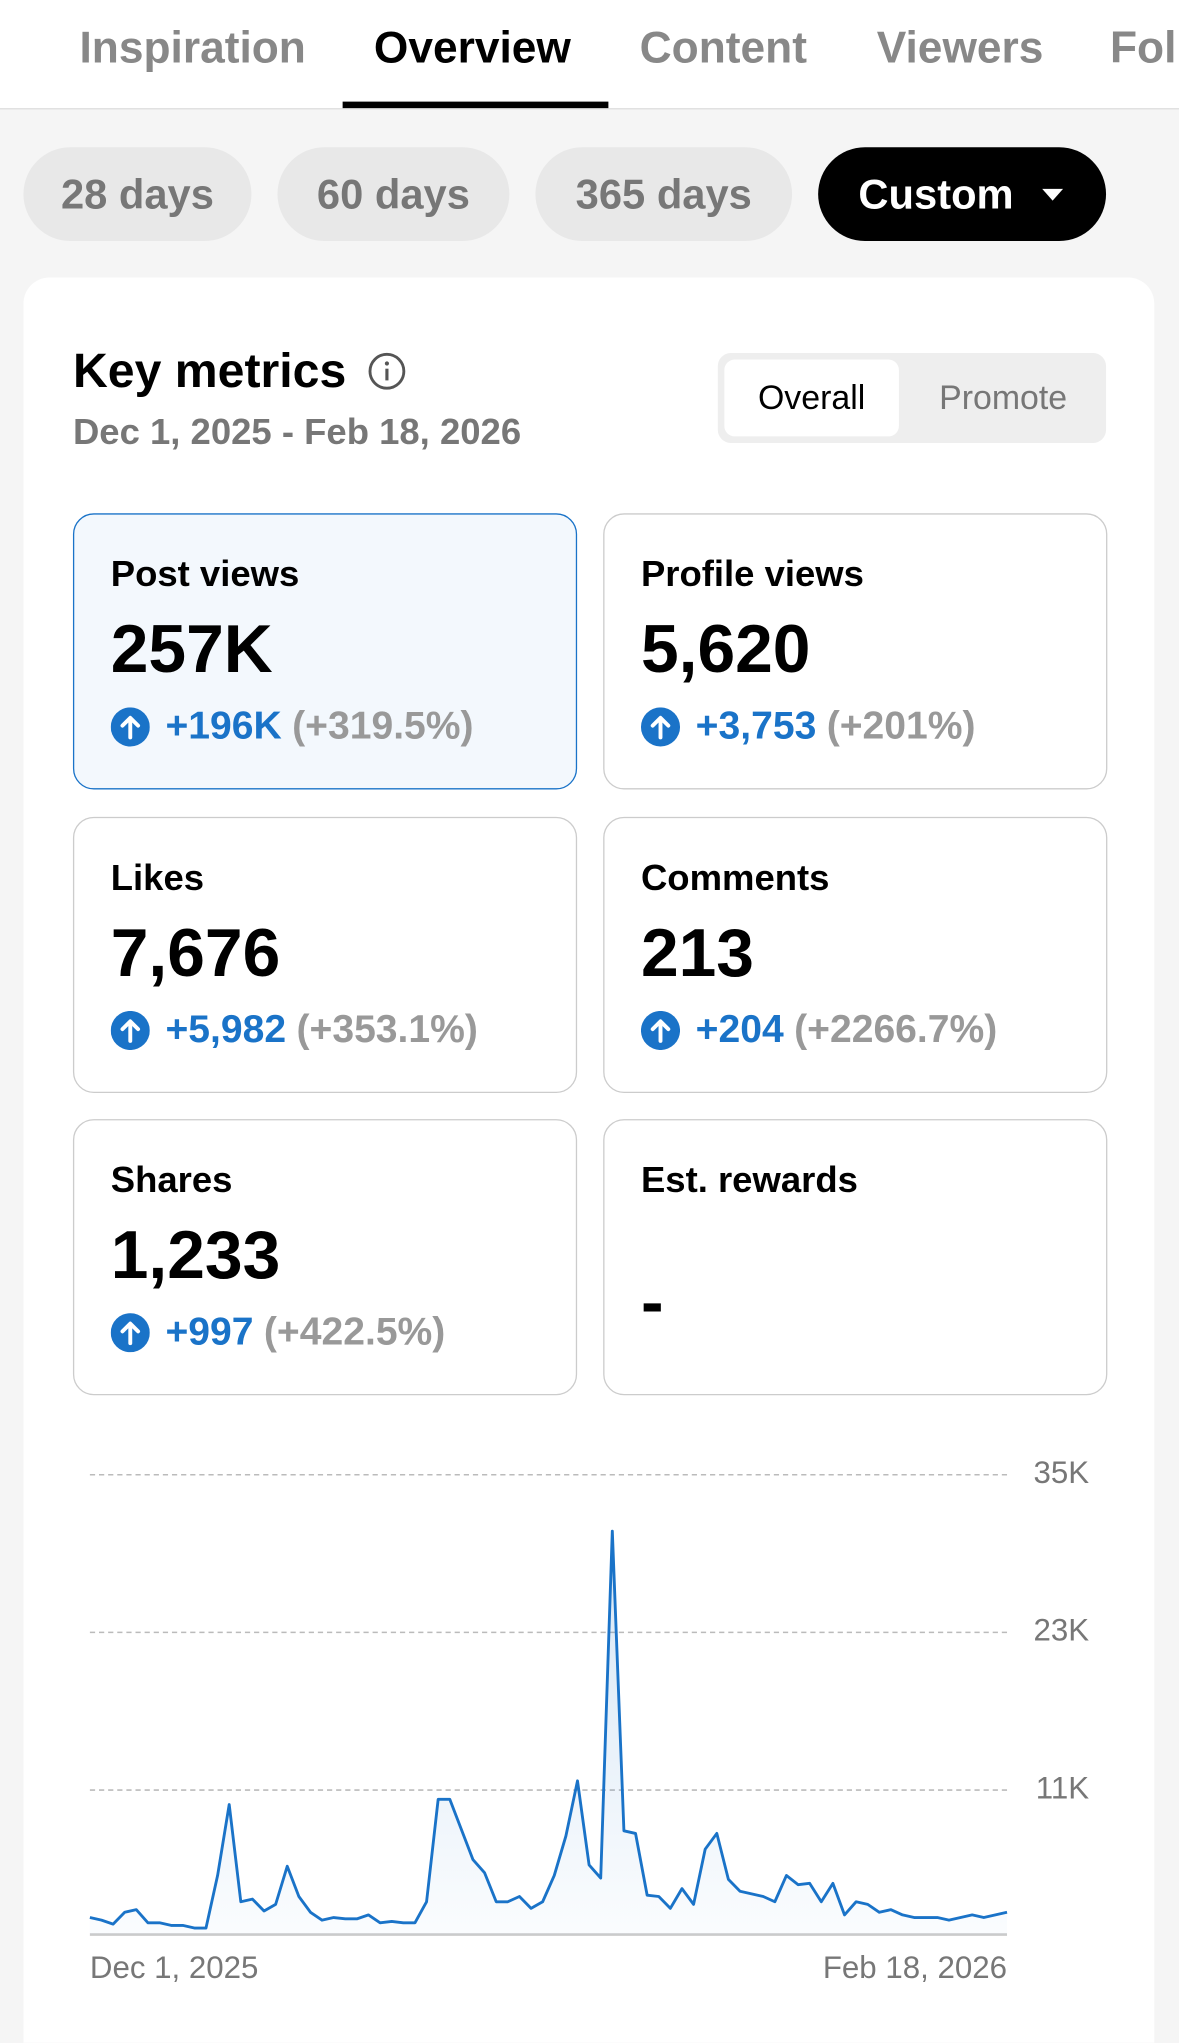  Describe the element at coordinates (697, 953) in the screenshot. I see `metric-value: 213` at that location.